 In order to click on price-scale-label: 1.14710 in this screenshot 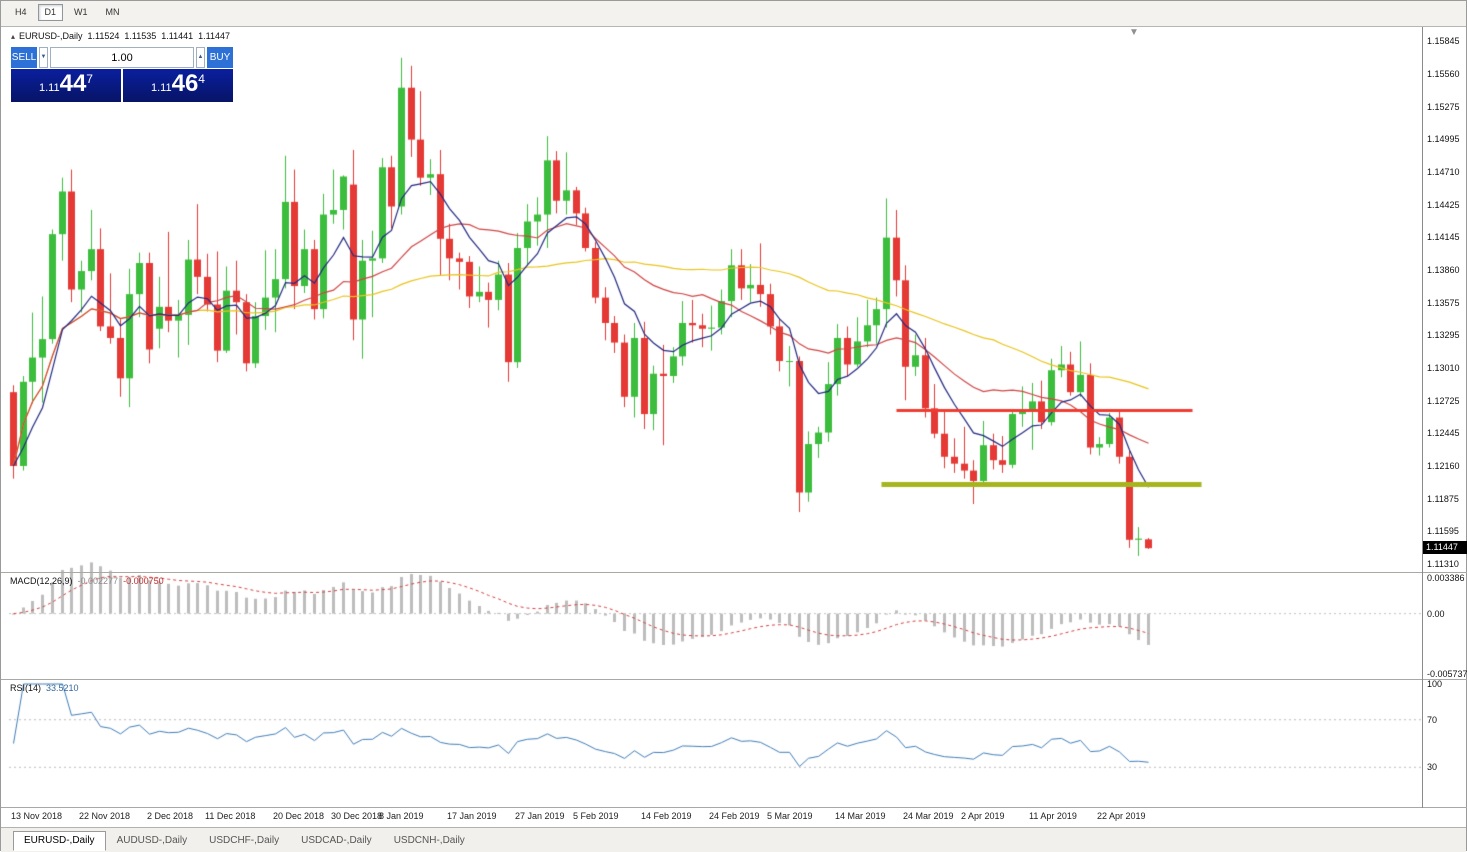, I will do `click(1443, 172)`.